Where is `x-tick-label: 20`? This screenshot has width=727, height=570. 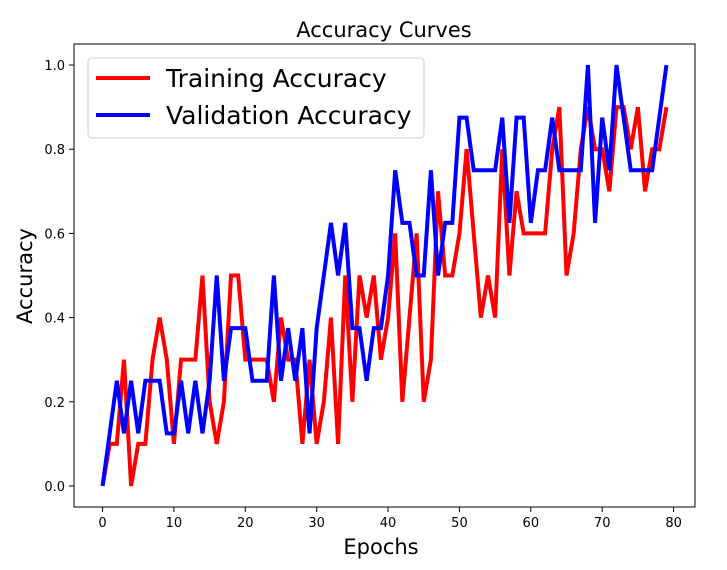 x-tick-label: 20 is located at coordinates (245, 523).